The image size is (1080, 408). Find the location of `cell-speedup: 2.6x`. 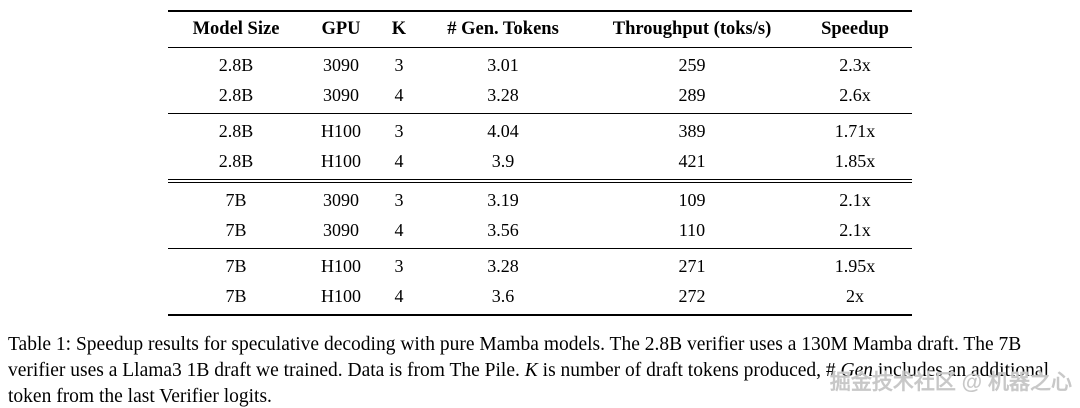

cell-speedup: 2.6x is located at coordinates (855, 95).